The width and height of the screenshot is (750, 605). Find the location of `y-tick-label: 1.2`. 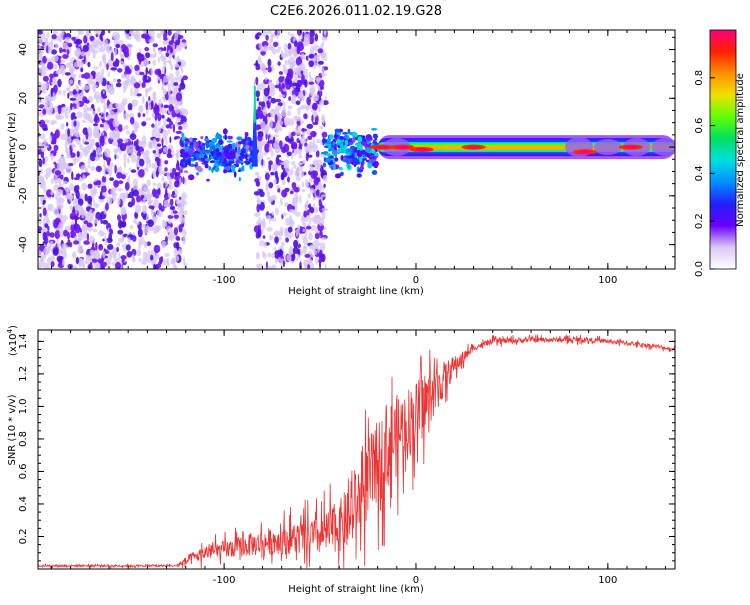

y-tick-label: 1.2 is located at coordinates (23, 374).